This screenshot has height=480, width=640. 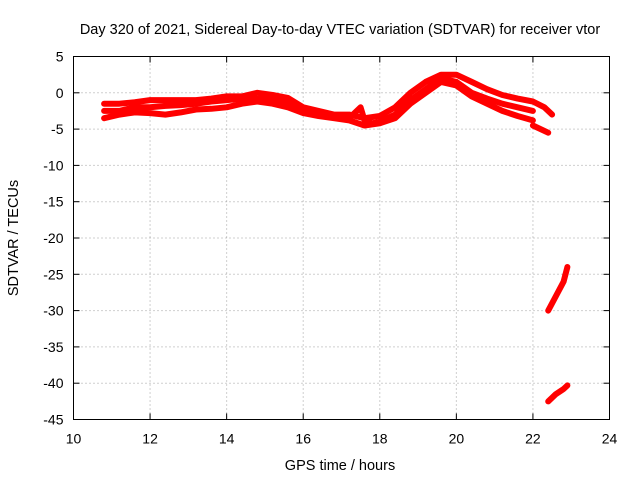 What do you see at coordinates (53, 420) in the screenshot?
I see `y-tick-label: -45` at bounding box center [53, 420].